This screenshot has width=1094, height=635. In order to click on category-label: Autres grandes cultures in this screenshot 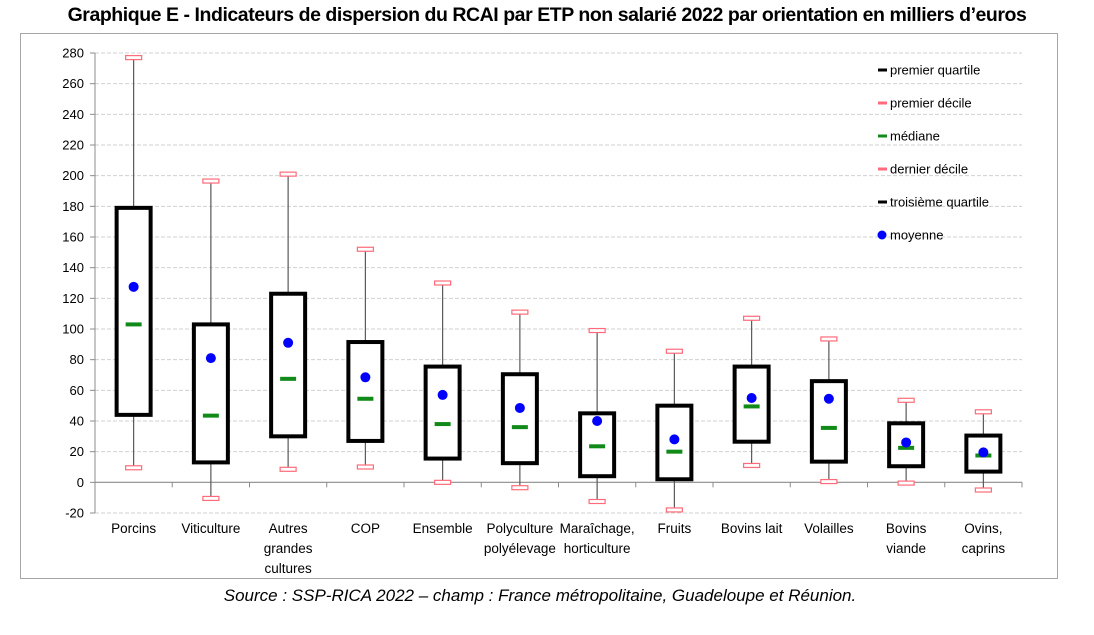, I will do `click(288, 548)`.